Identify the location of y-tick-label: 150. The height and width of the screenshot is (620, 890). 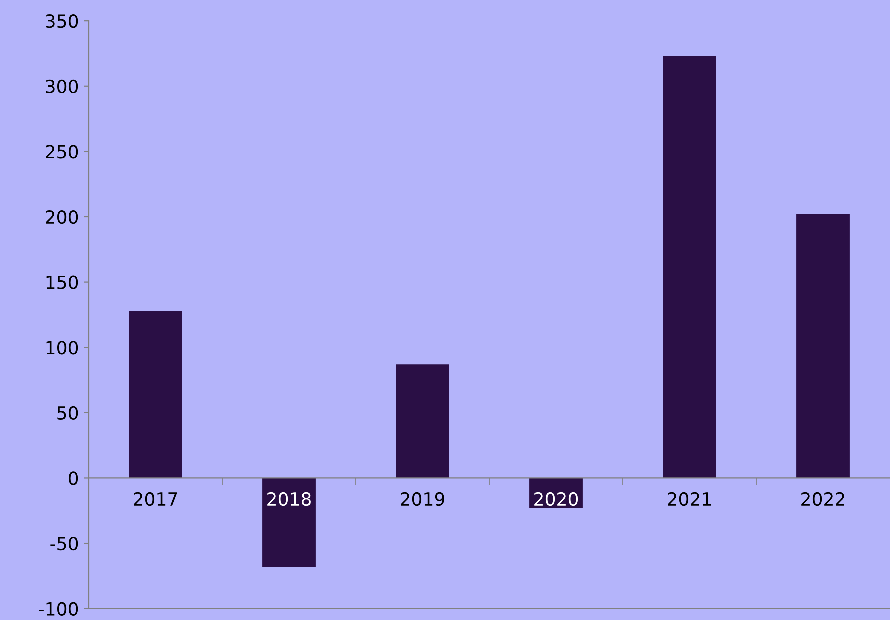
(62, 283).